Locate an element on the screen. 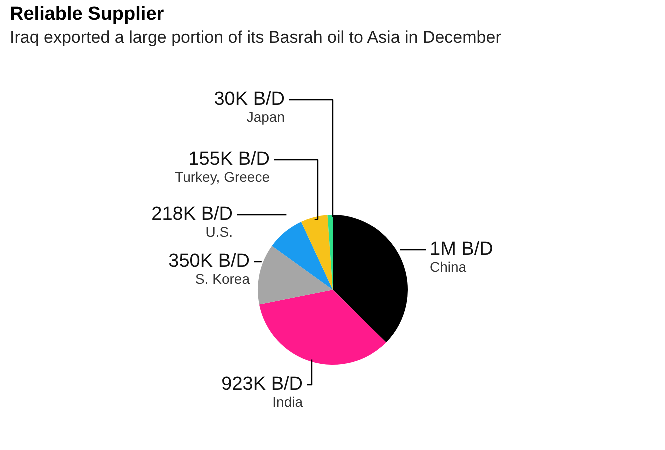 This screenshot has height=450, width=665. slice-label: S. Korea is located at coordinates (223, 278).